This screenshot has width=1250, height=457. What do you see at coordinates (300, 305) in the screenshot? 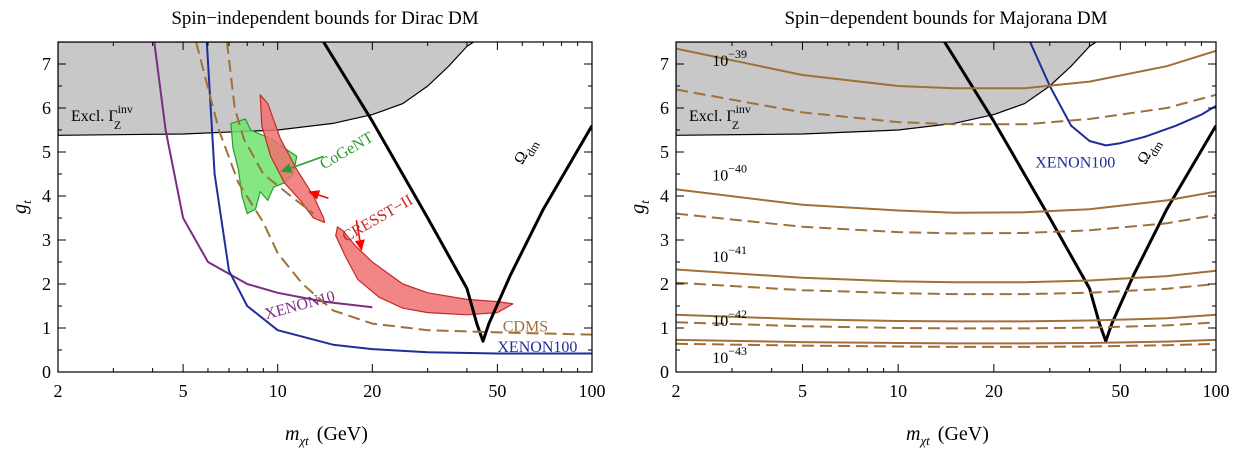
I see `annotation-2: XENON10` at bounding box center [300, 305].